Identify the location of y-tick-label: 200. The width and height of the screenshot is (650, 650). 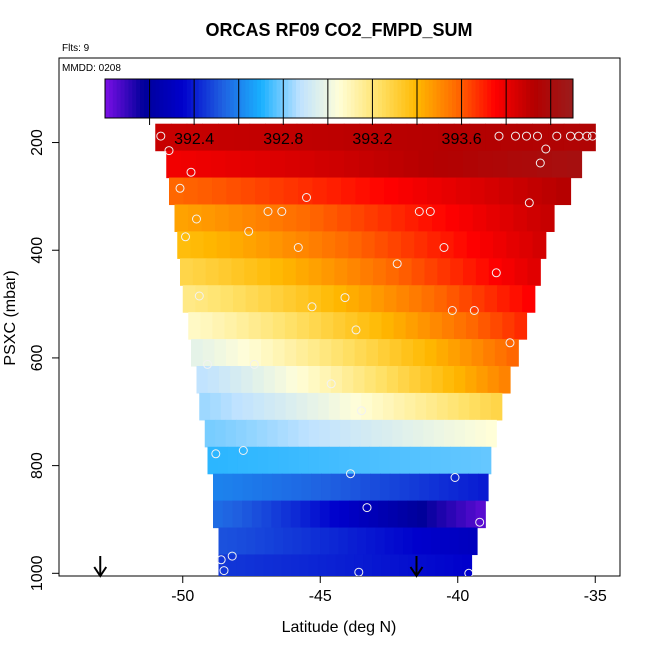
(37, 142).